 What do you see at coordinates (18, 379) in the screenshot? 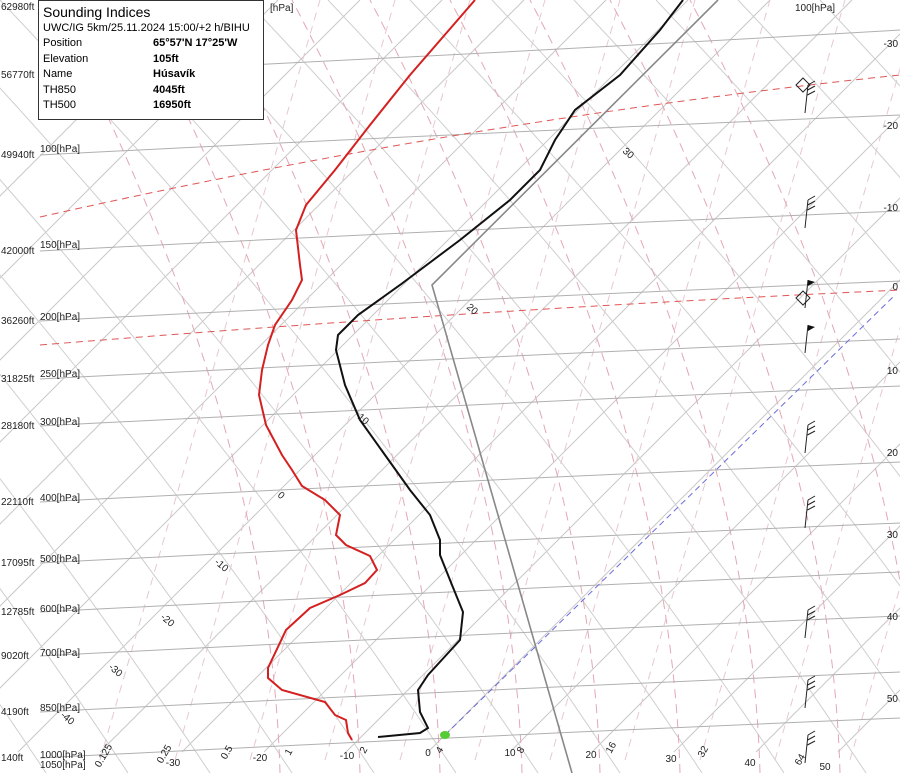
I see `altitude-label: 31825ft` at bounding box center [18, 379].